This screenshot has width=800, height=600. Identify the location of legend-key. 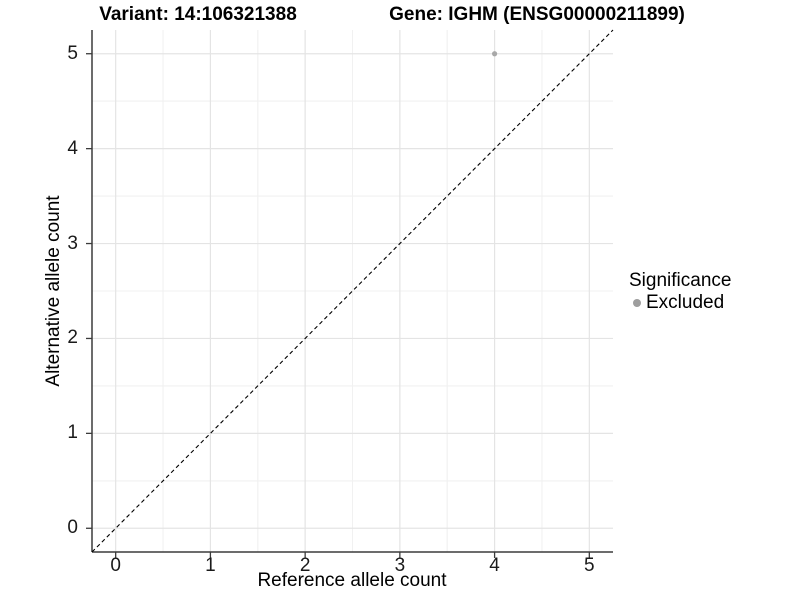
(636, 302).